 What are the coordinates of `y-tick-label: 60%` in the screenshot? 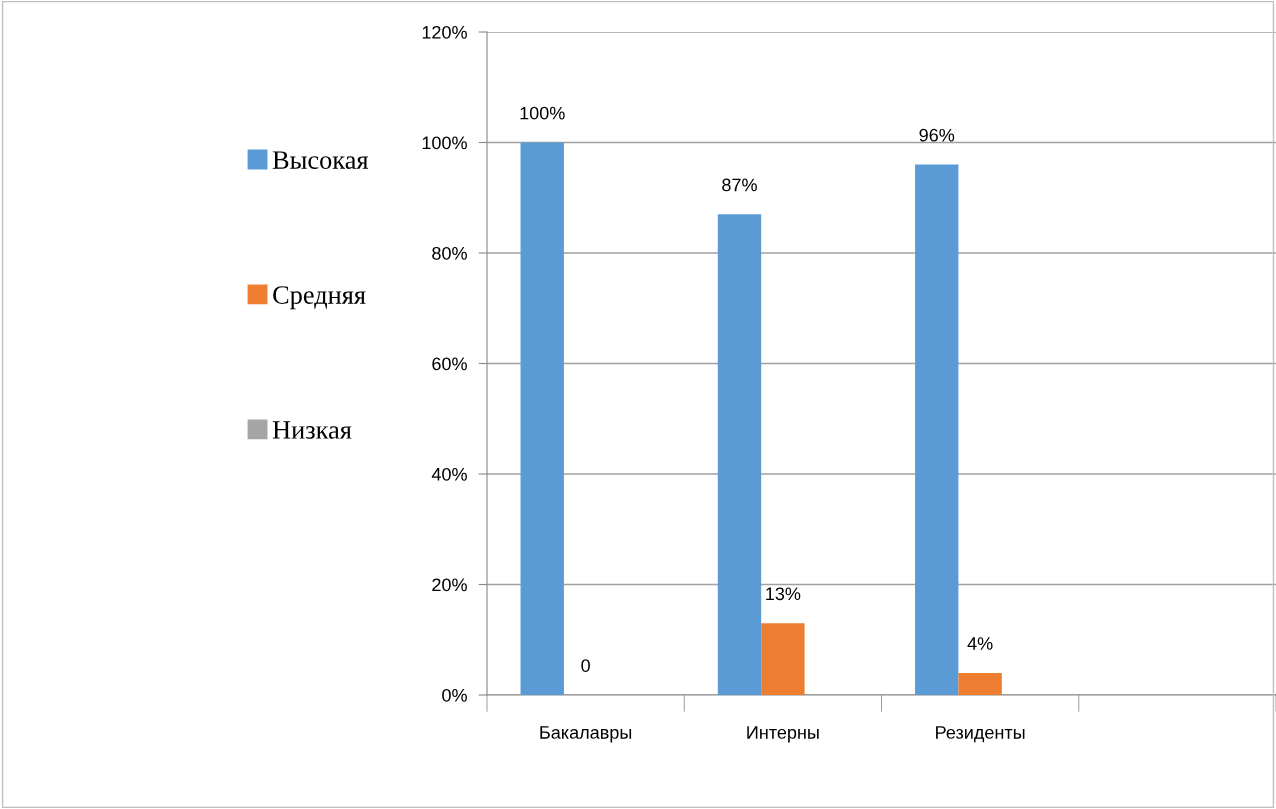 It's located at (449, 364).